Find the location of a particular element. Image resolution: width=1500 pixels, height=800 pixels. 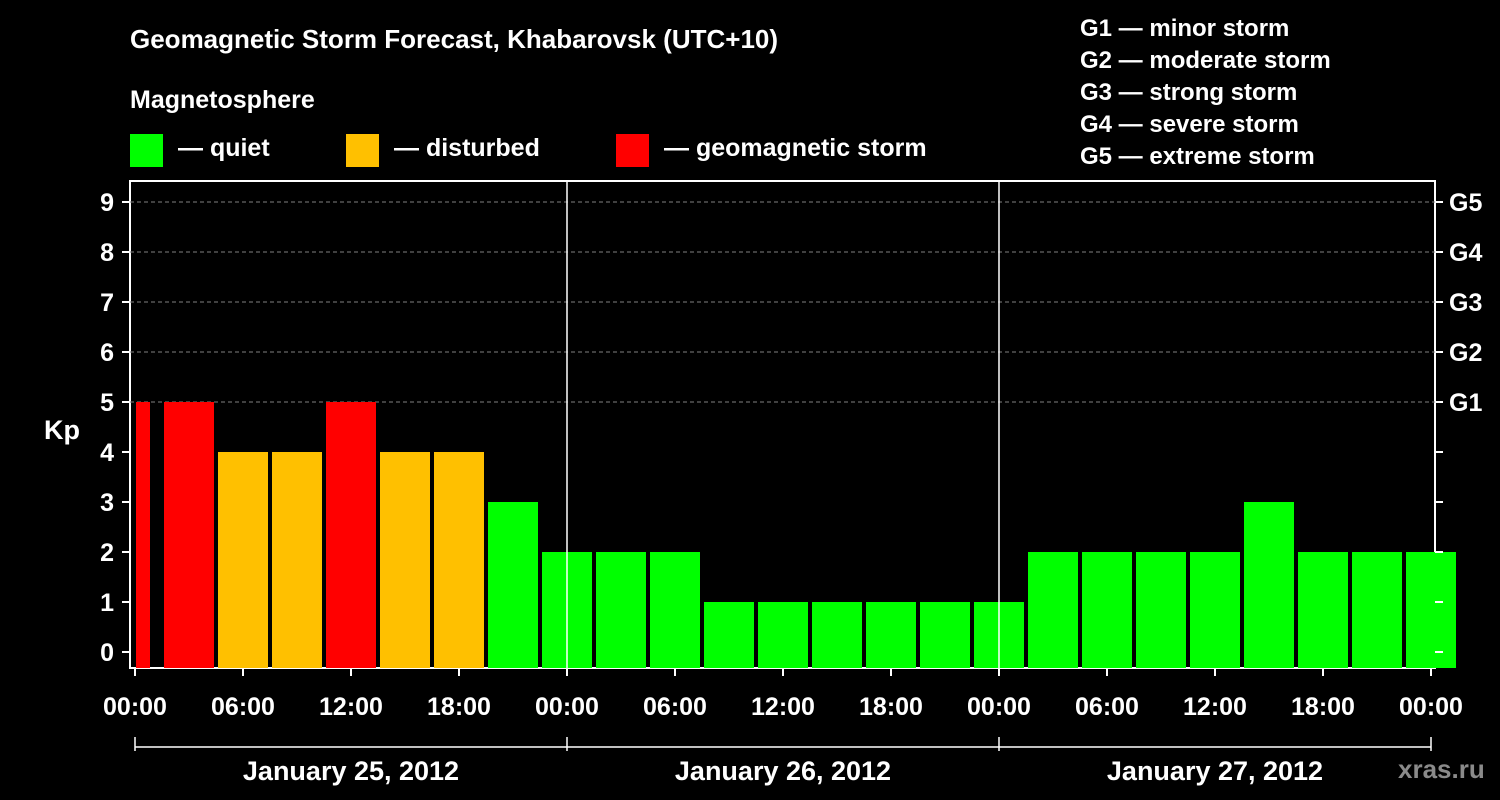

y-tick-label: 2 is located at coordinates (107, 553).